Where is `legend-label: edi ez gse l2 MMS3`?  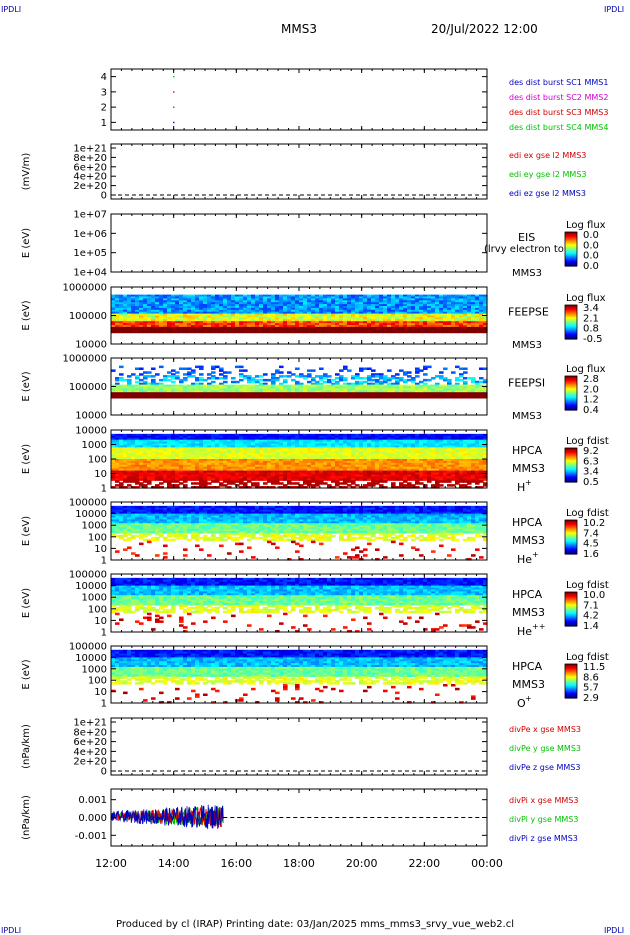
legend-label: edi ez gse l2 MMS3 is located at coordinates (547, 193).